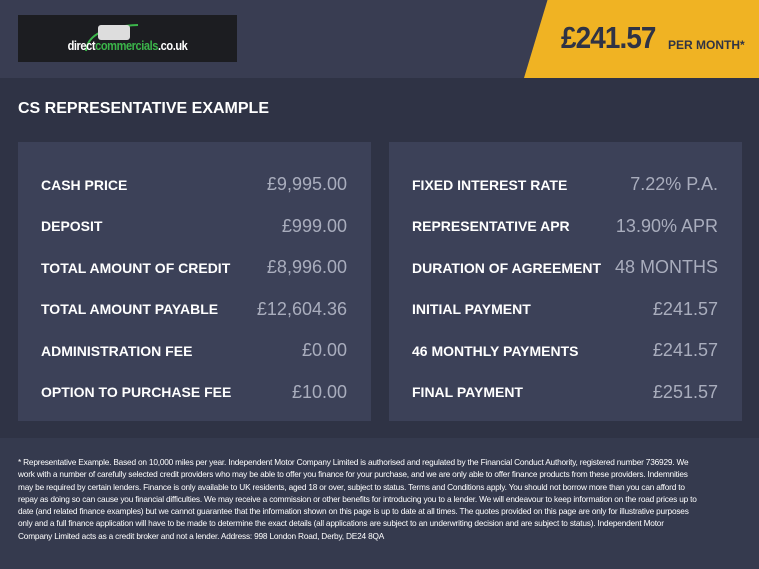  I want to click on row-label: 46 MONTHLY PAYMENTS, so click(495, 350).